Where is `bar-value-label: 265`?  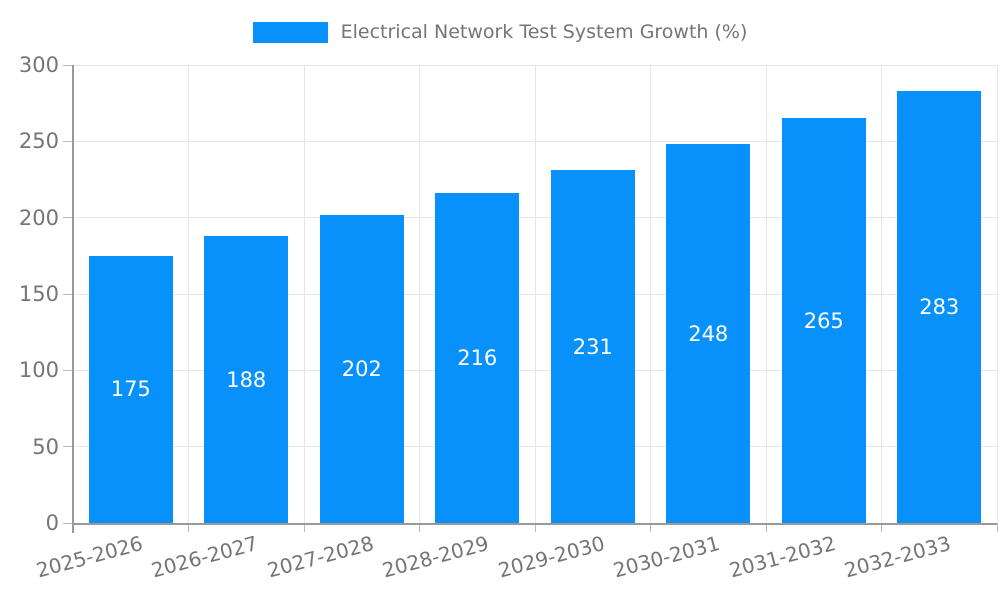
bar-value-label: 265 is located at coordinates (823, 320).